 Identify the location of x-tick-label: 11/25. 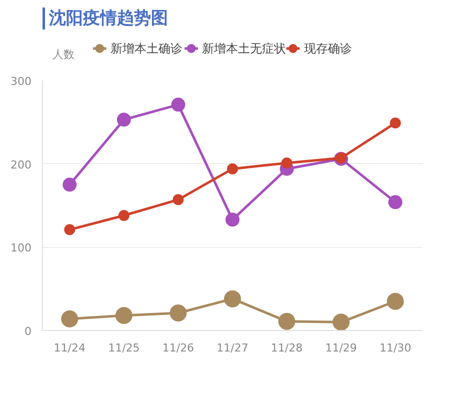
(124, 348).